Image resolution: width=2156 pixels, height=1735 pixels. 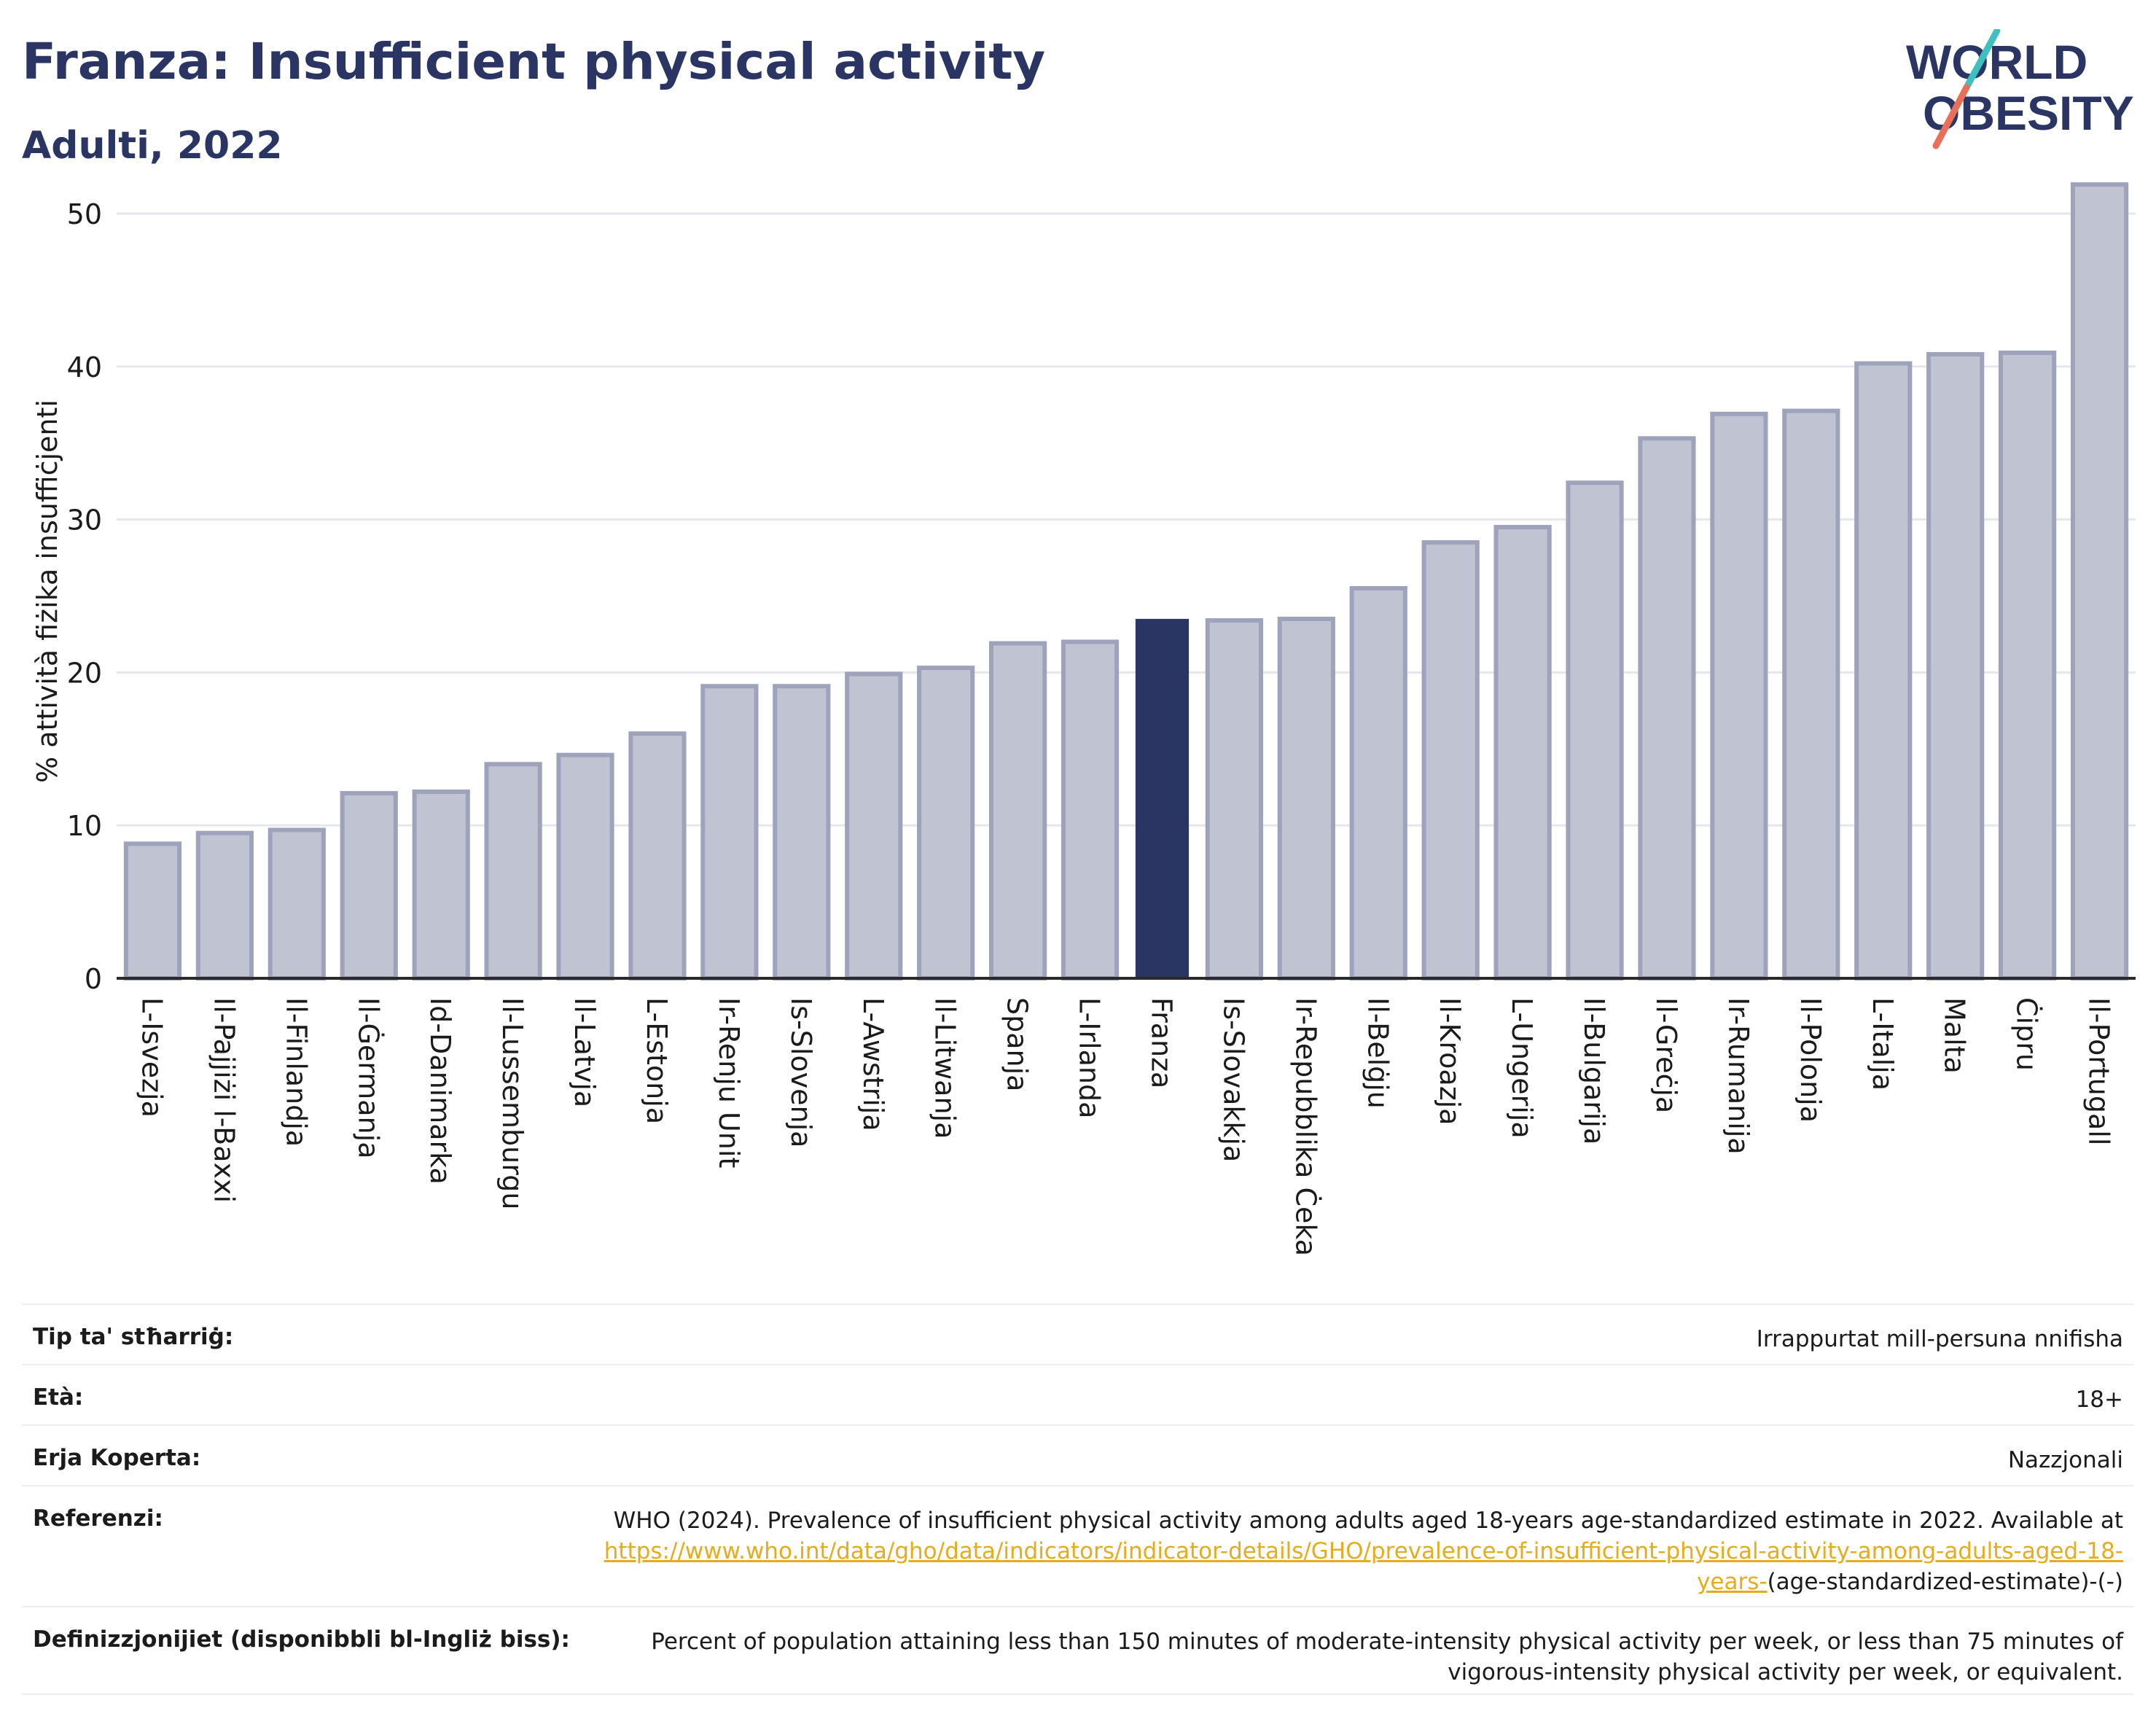 What do you see at coordinates (873, 1064) in the screenshot?
I see `x-tick-label: L-Awstrija` at bounding box center [873, 1064].